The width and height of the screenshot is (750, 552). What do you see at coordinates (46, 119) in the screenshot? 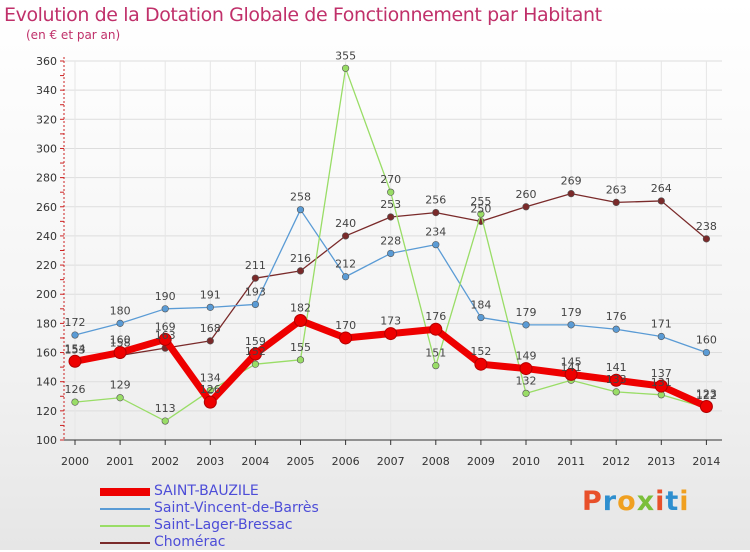
I see `y-tick-label-320: 320` at bounding box center [46, 119].